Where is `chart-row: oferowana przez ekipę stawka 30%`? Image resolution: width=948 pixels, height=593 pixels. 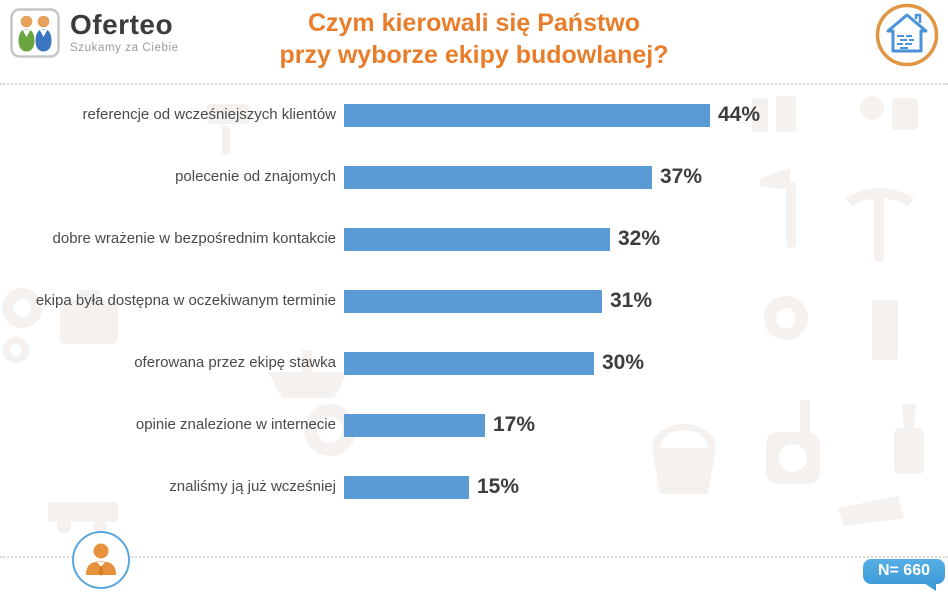 chart-row: oferowana przez ekipę stawka 30% is located at coordinates (474, 363).